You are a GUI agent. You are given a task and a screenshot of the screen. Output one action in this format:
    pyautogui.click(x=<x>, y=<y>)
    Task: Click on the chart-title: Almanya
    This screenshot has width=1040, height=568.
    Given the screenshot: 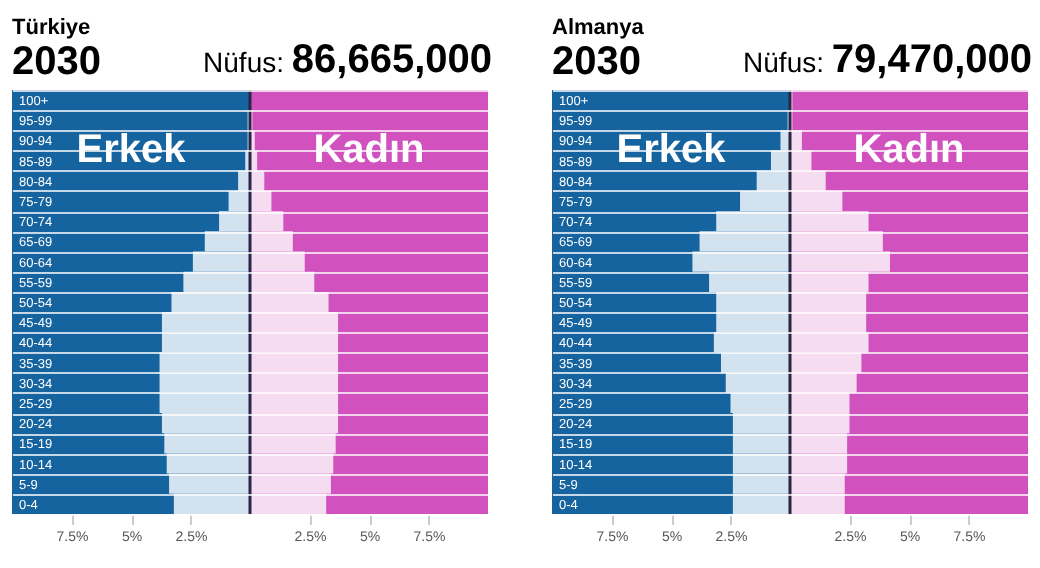 What is the action you would take?
    pyautogui.click(x=598, y=28)
    